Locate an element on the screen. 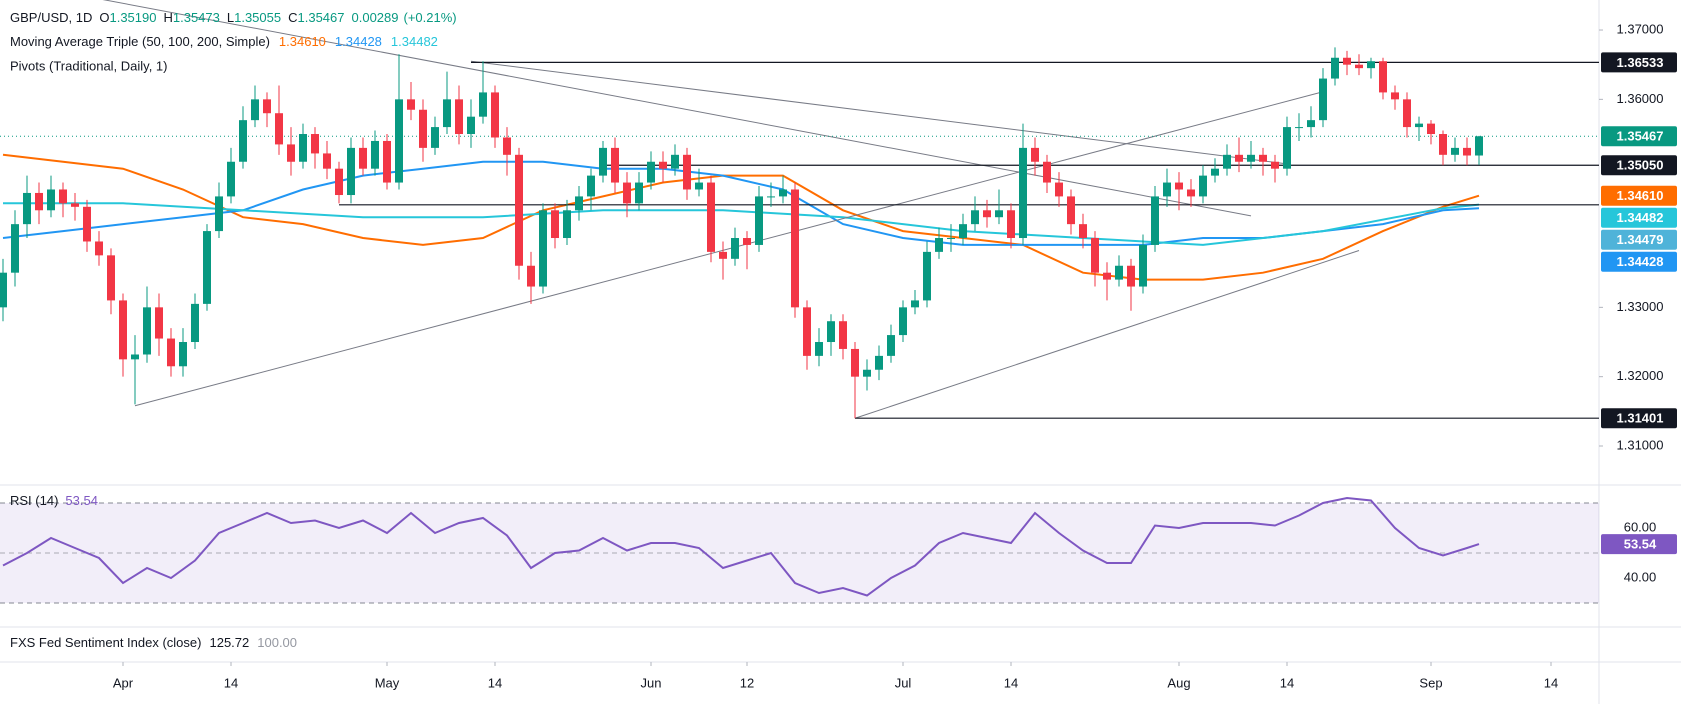  y-tick-label: 1.36000 is located at coordinates (1640, 98).